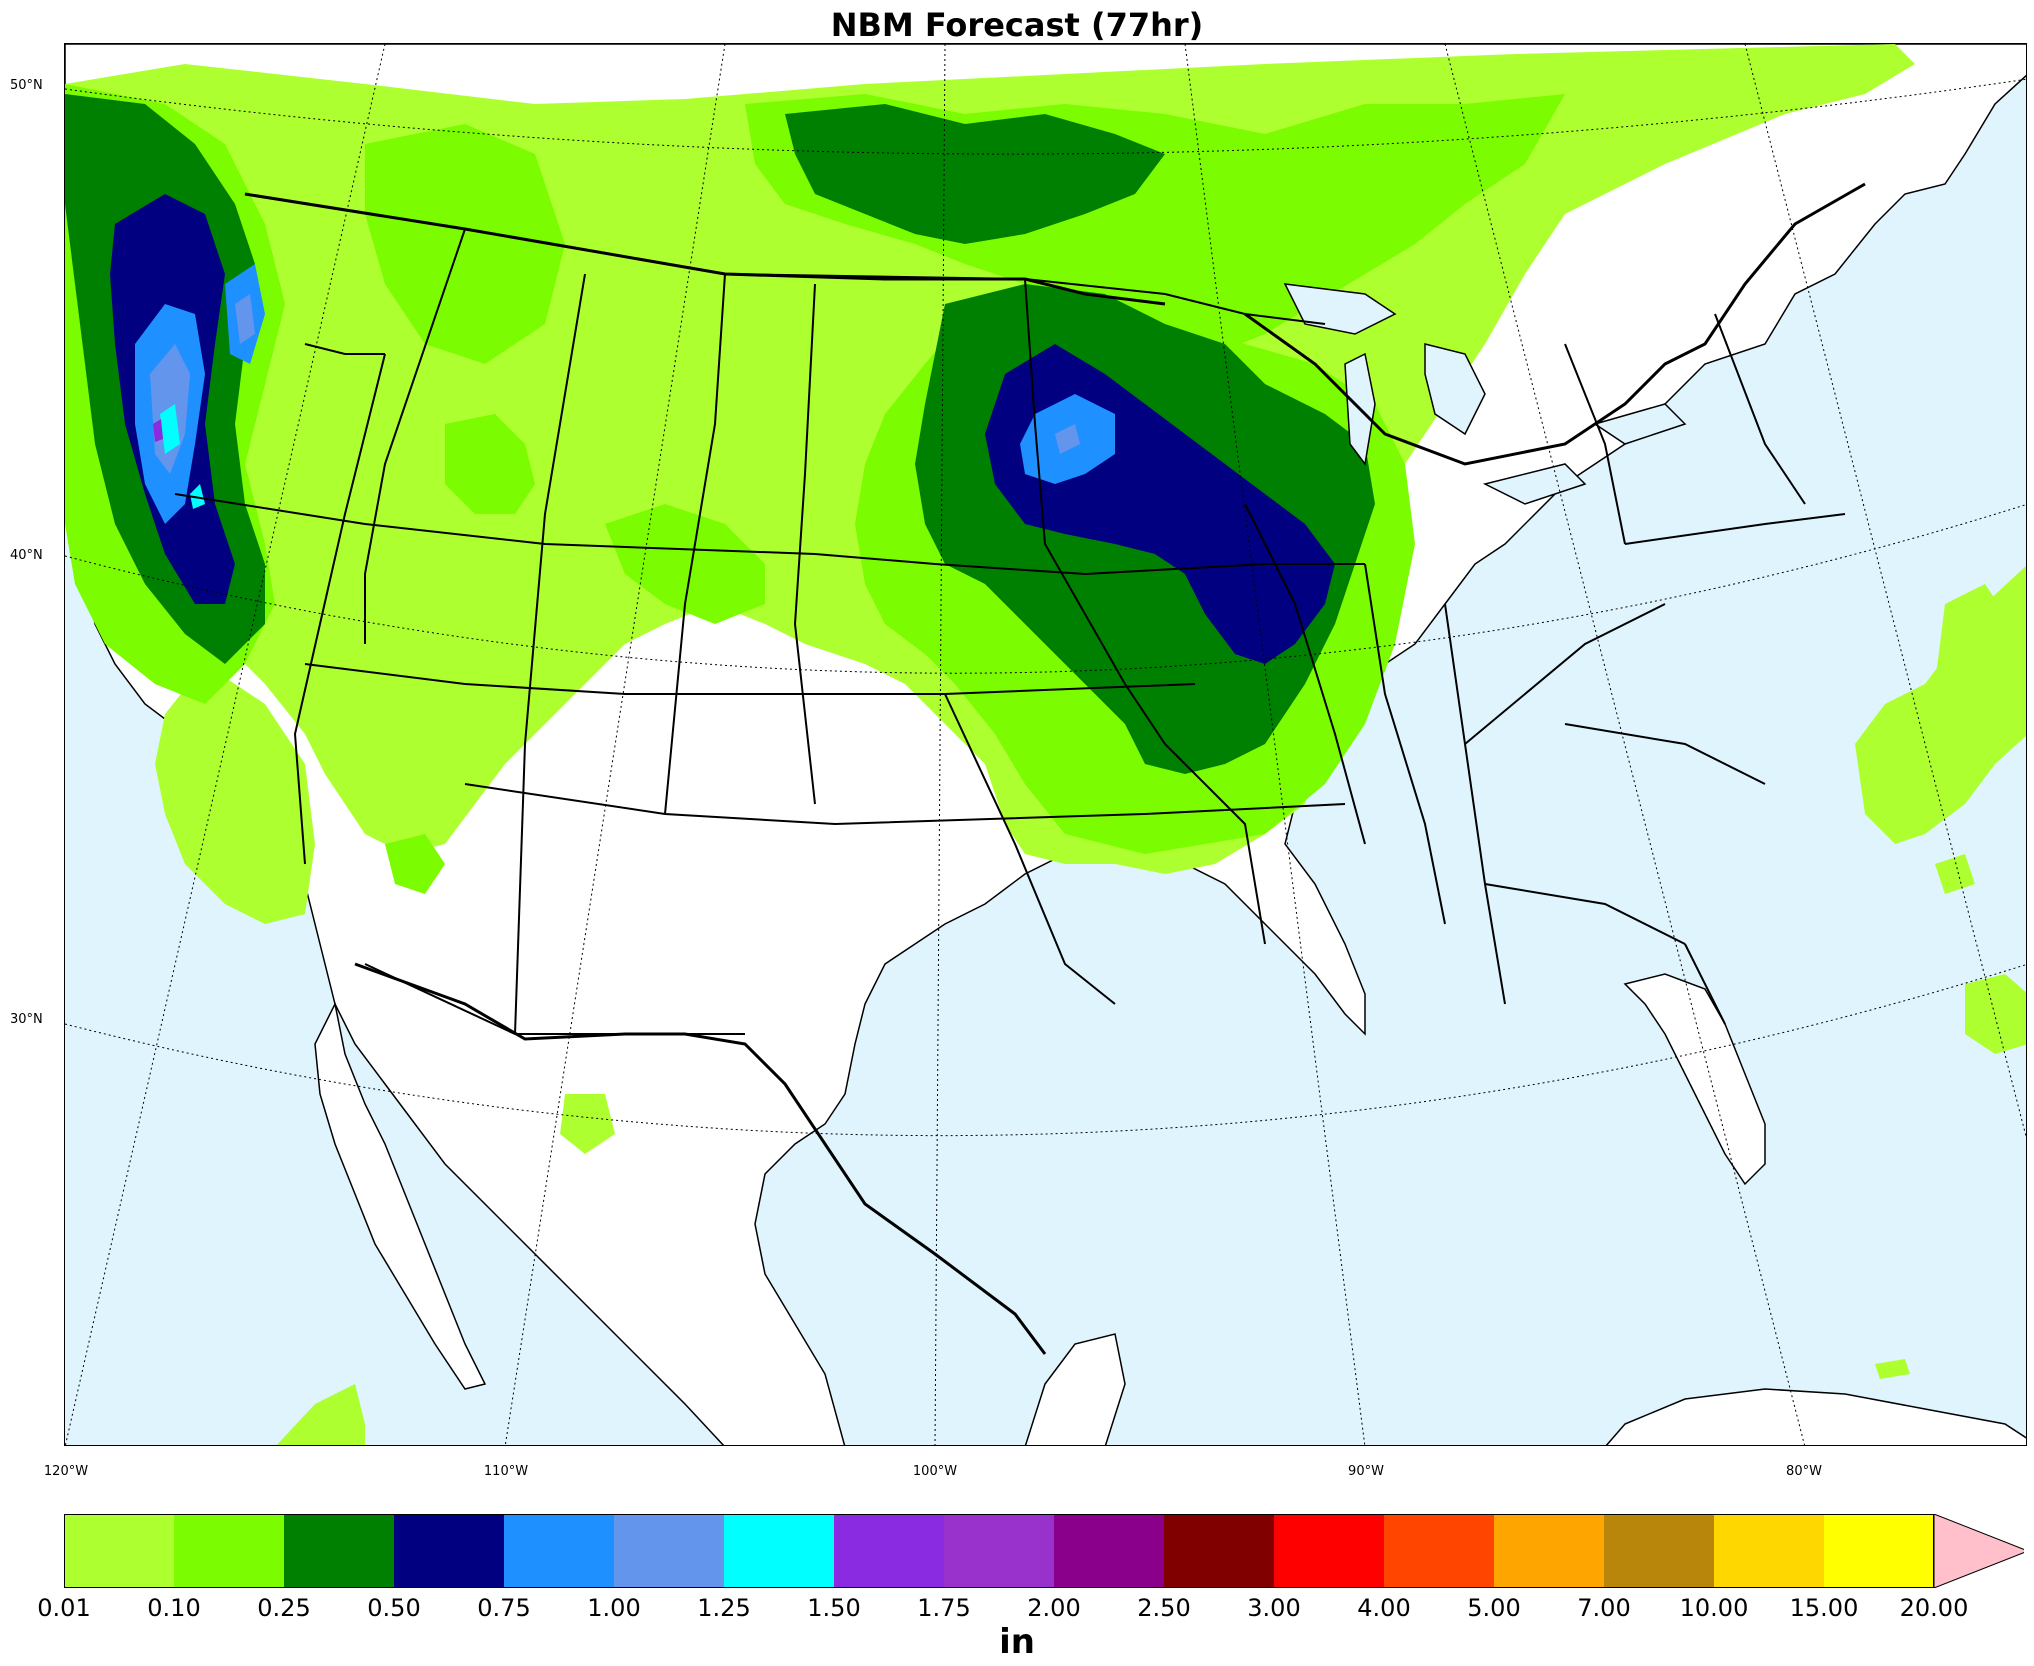  I want to click on colorbar-tick-label: 10.00, so click(1714, 1608).